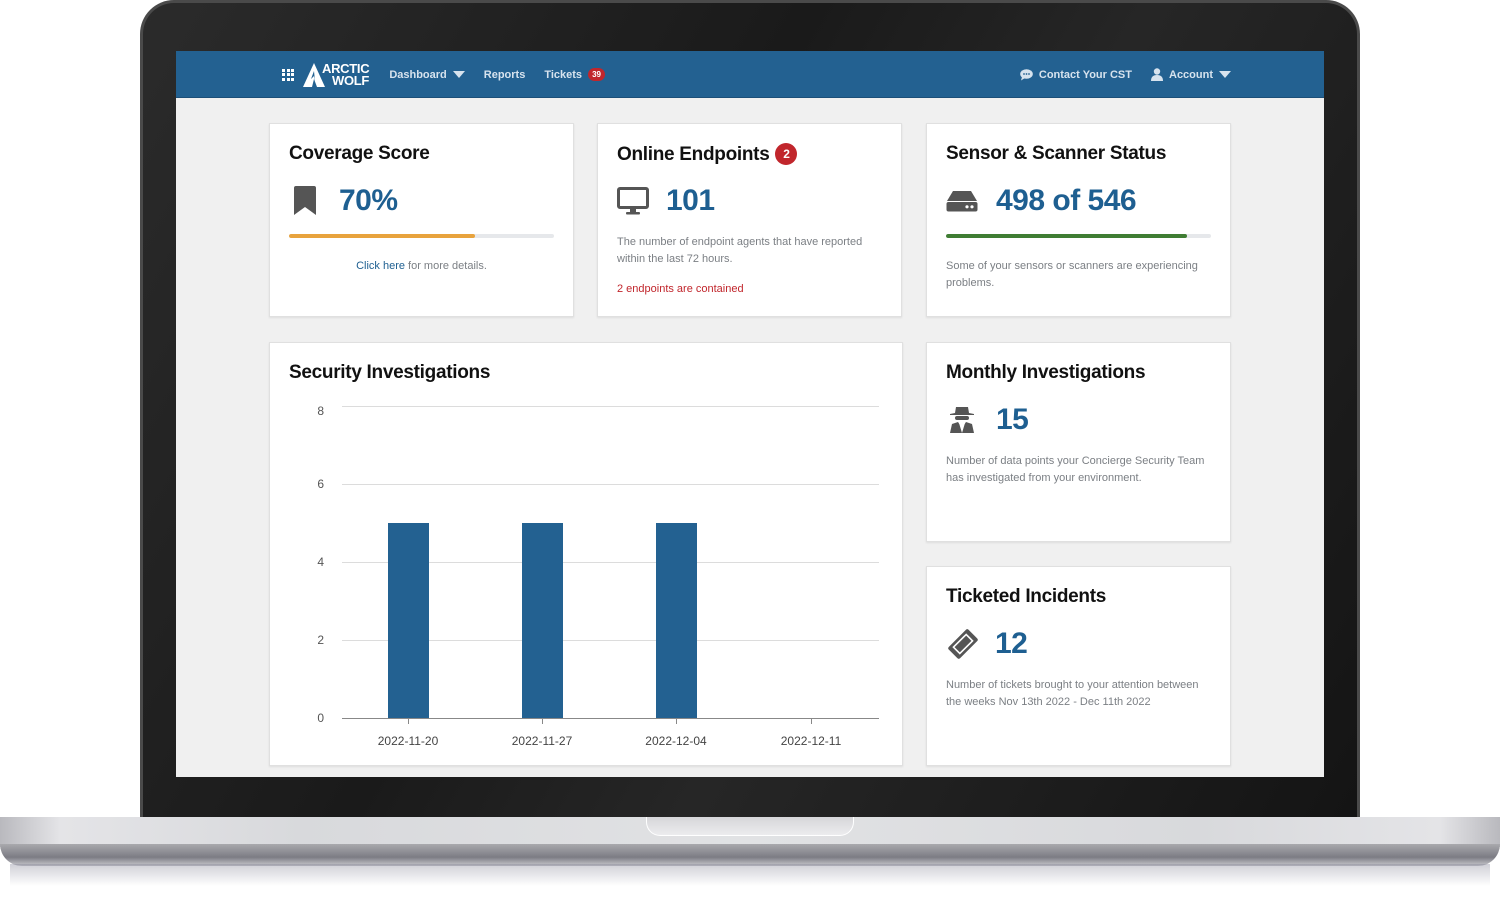 This screenshot has width=1500, height=911. What do you see at coordinates (750, 855) in the screenshot?
I see `laptop-base-bottom` at bounding box center [750, 855].